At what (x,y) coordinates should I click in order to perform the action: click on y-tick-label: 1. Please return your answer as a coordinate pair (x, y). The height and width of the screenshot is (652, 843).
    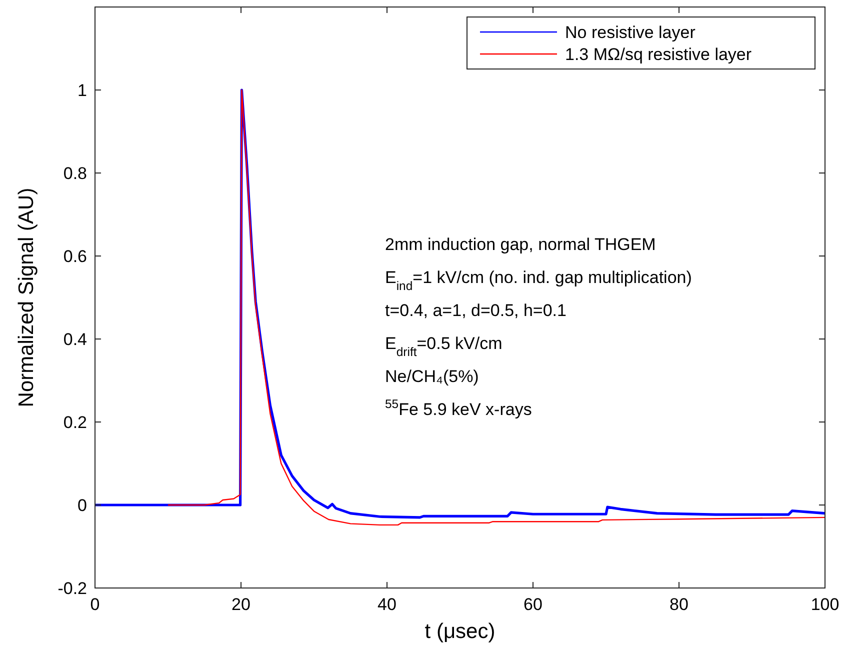
    Looking at the image, I should click on (82, 90).